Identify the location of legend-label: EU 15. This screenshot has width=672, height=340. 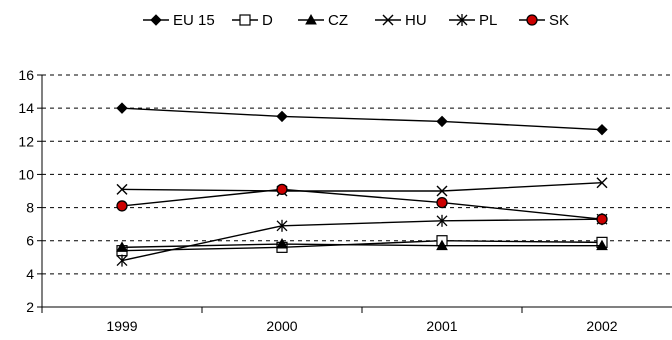
(194, 20).